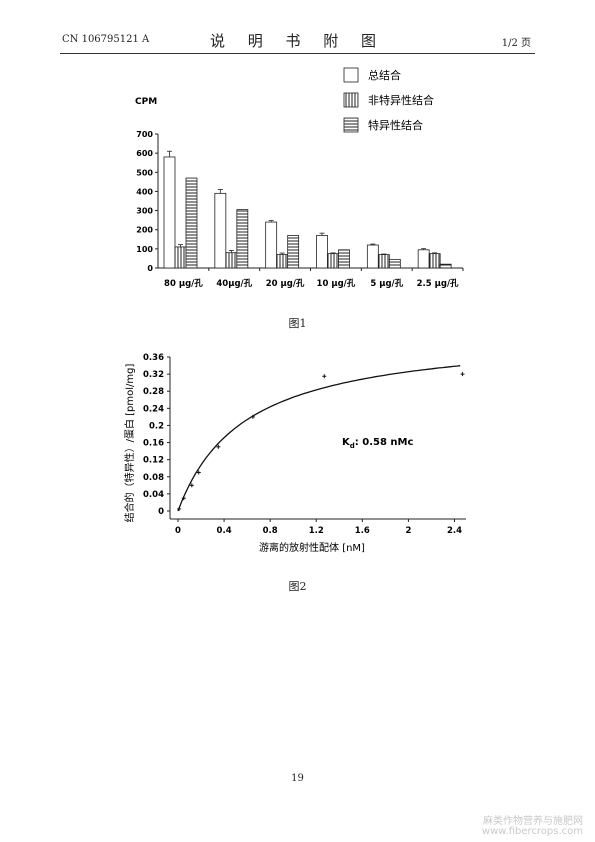 The image size is (595, 842). I want to click on fig2-ylabel: 结合的（特异性）/蛋白 [pmol/mg], so click(129, 443).